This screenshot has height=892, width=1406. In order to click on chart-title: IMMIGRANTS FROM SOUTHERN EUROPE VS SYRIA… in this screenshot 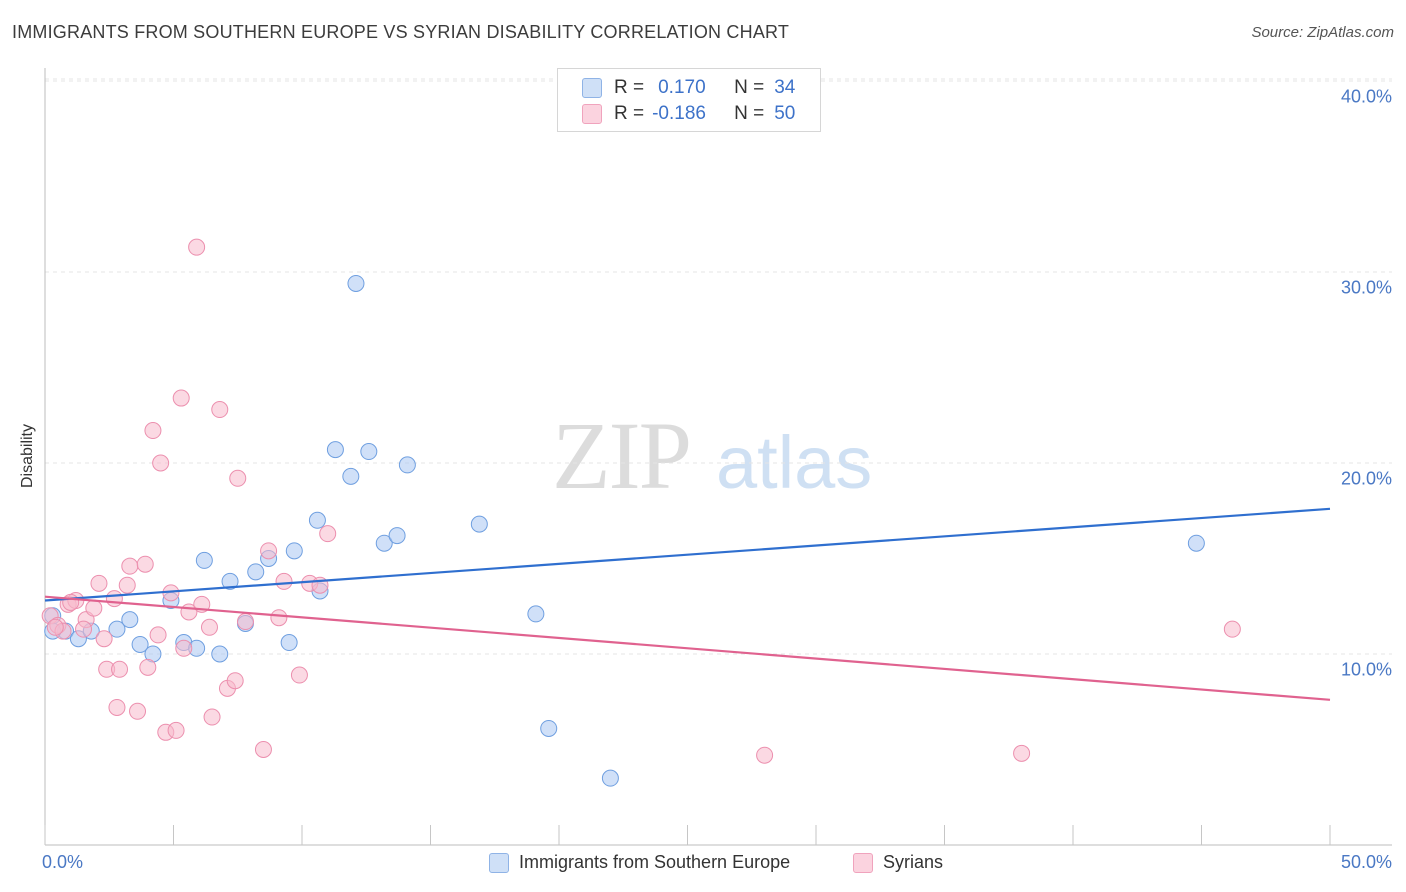, I will do `click(401, 32)`.